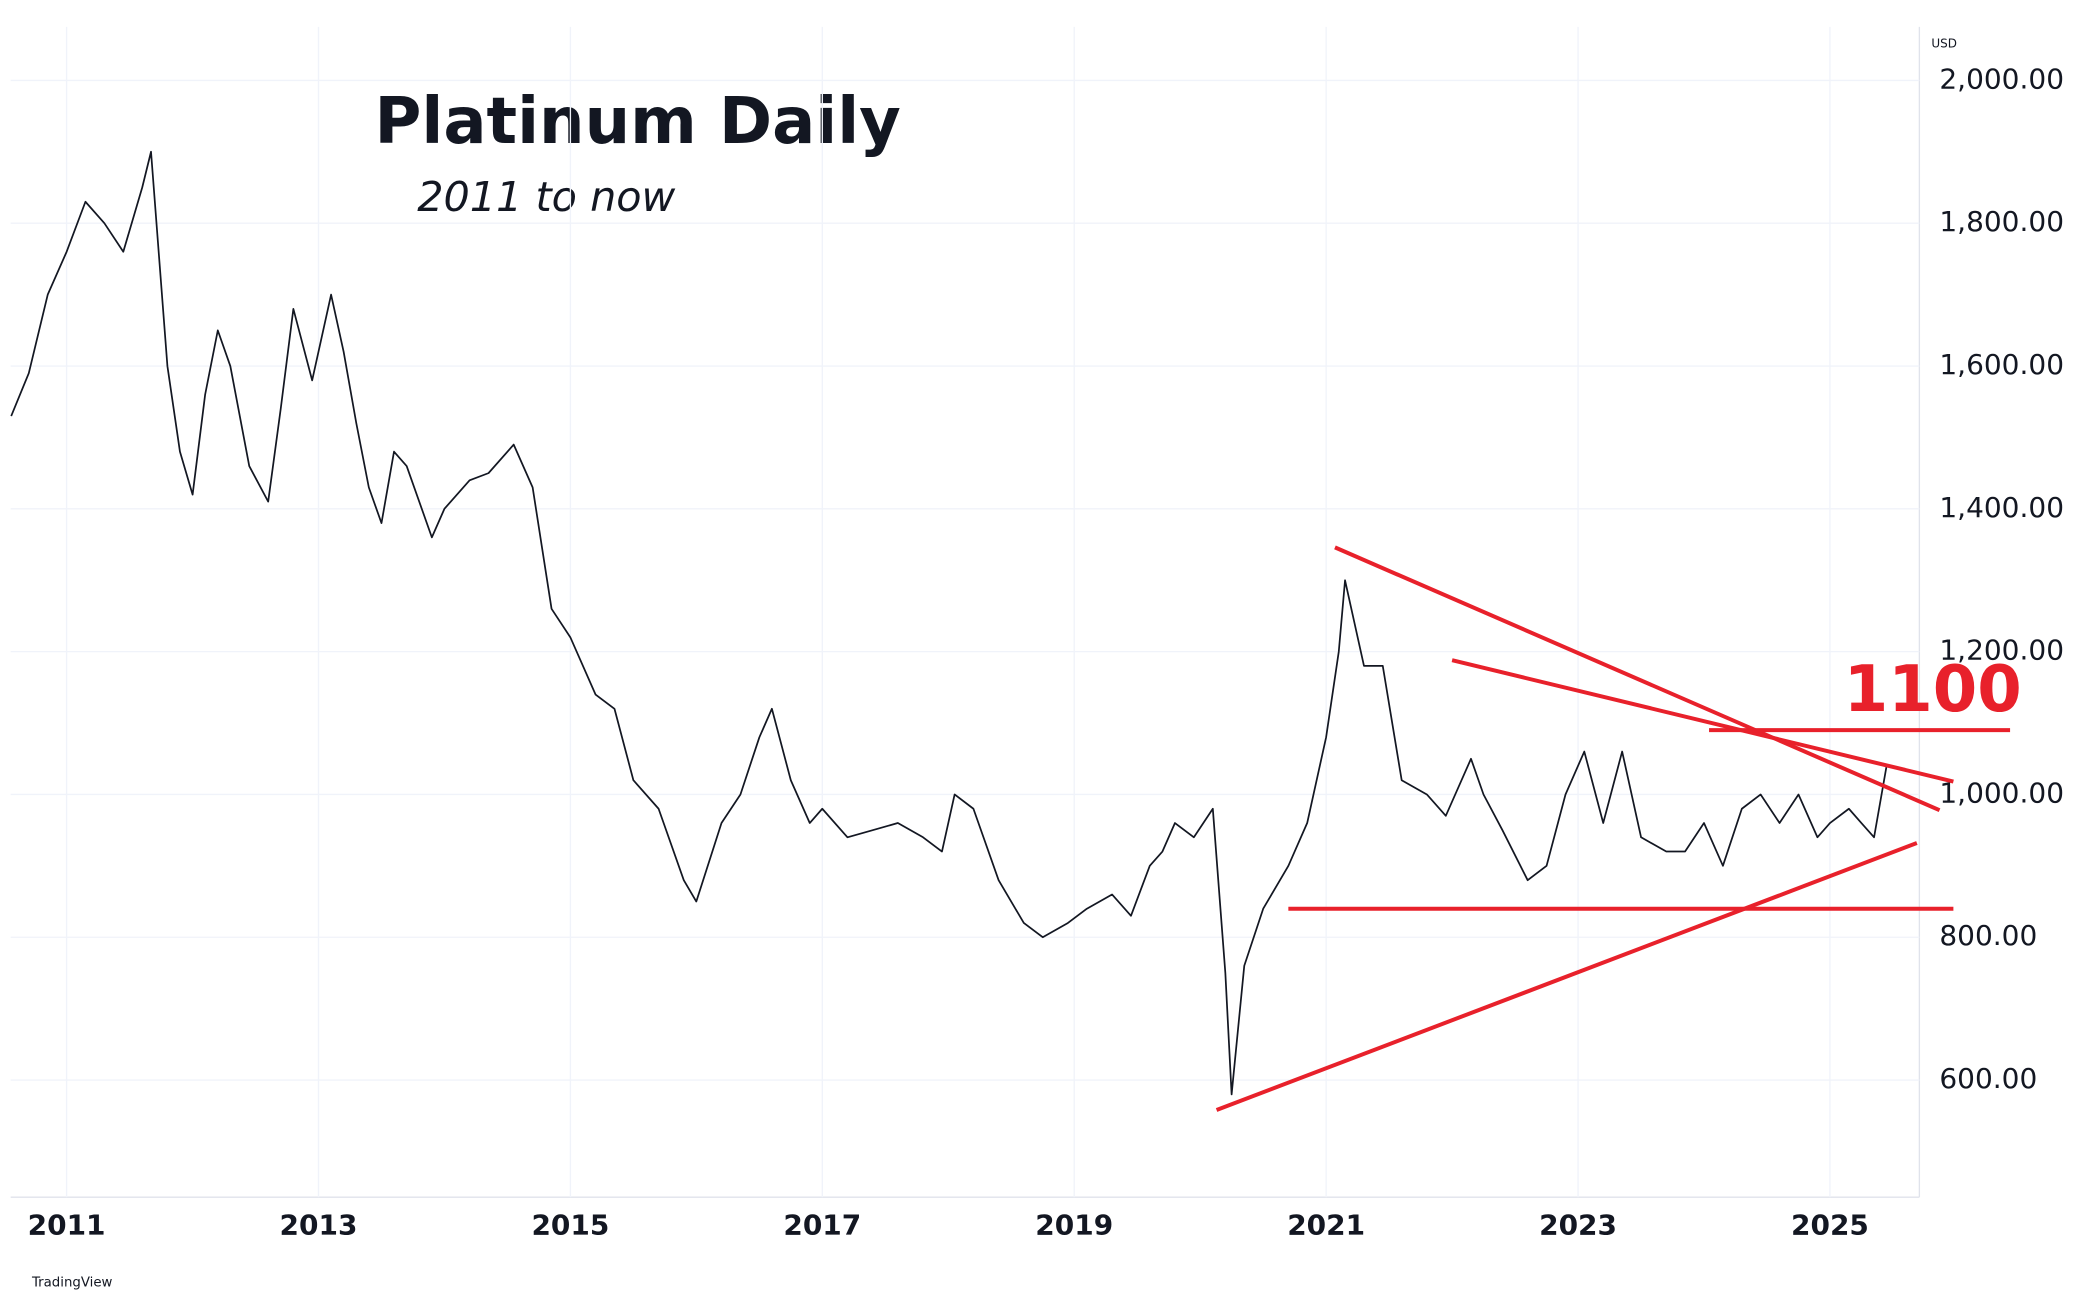  What do you see at coordinates (2001, 507) in the screenshot?
I see `y-tick-label: 1,400.00` at bounding box center [2001, 507].